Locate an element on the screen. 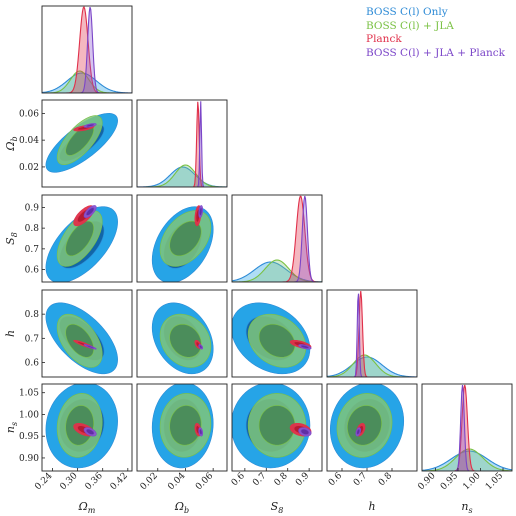 The height and width of the screenshot is (516, 516). y-tick-label: 0.7 is located at coordinates (32, 339).